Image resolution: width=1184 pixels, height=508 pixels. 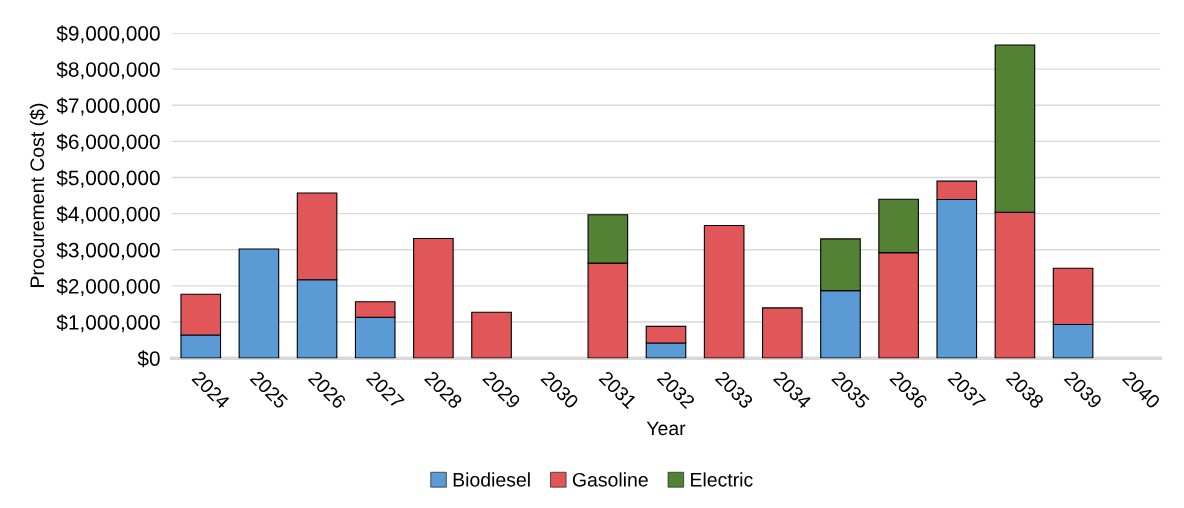 What do you see at coordinates (108, 34) in the screenshot?
I see `y-tick-label: $9,000,000` at bounding box center [108, 34].